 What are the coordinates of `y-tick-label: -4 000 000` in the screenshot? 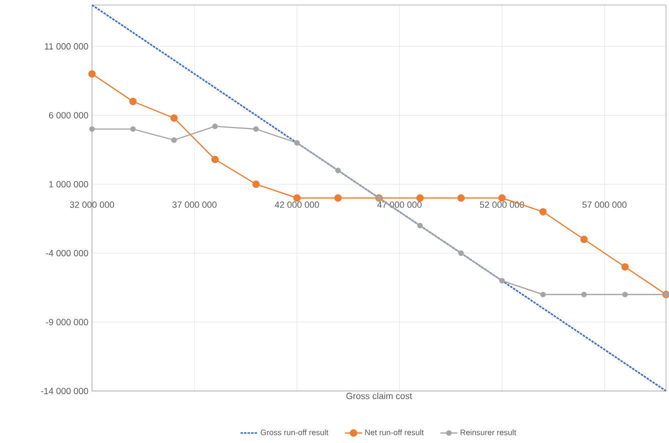 It's located at (67, 253).